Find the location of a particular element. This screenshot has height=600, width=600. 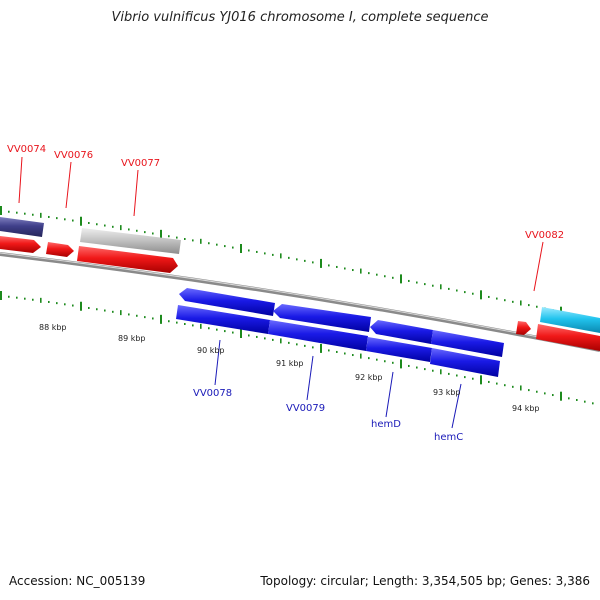

gene-feature-vv0079 is located at coordinates (318, 335).